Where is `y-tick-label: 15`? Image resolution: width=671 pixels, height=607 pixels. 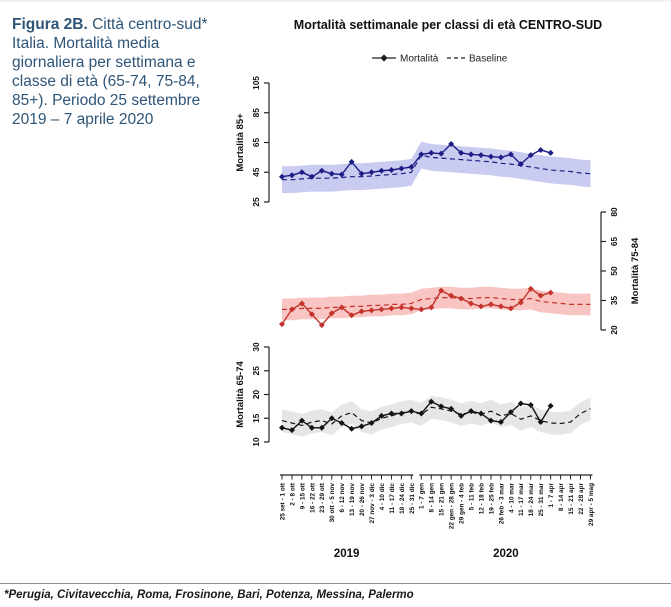
y-tick-label: 15 is located at coordinates (256, 418).